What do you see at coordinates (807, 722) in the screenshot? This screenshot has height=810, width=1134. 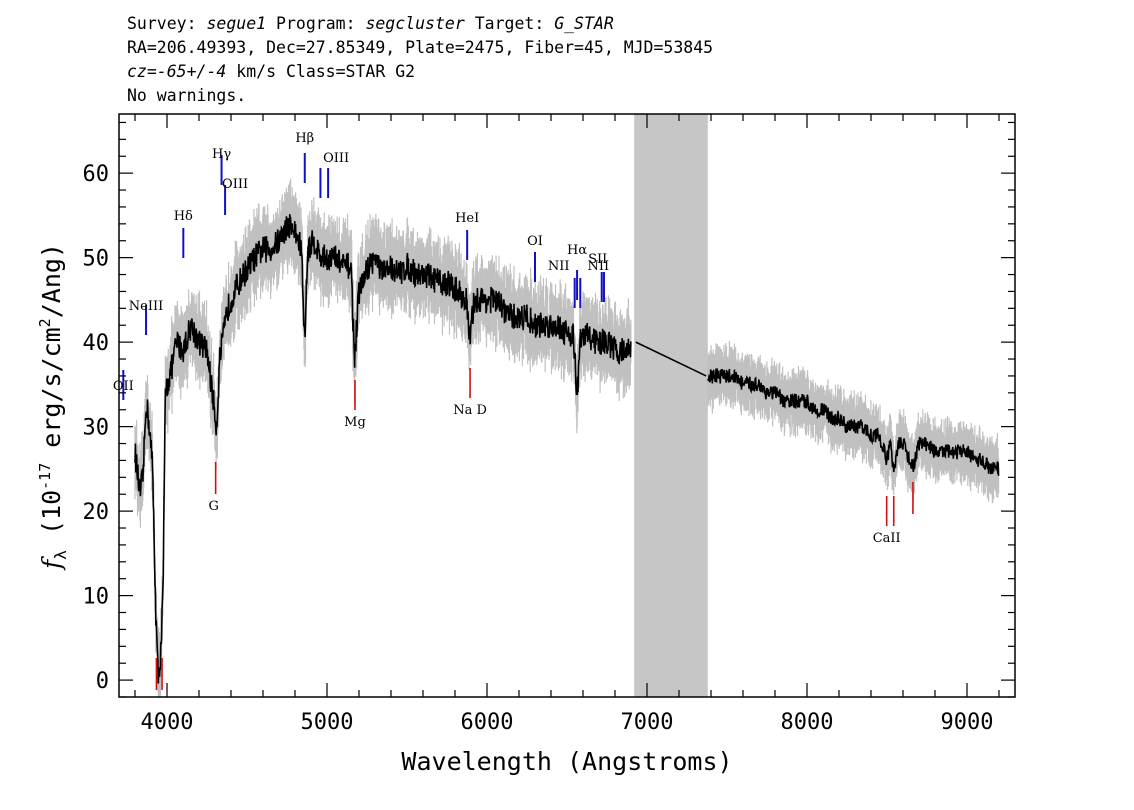 I see `x-tick-label: 8000` at bounding box center [807, 722].